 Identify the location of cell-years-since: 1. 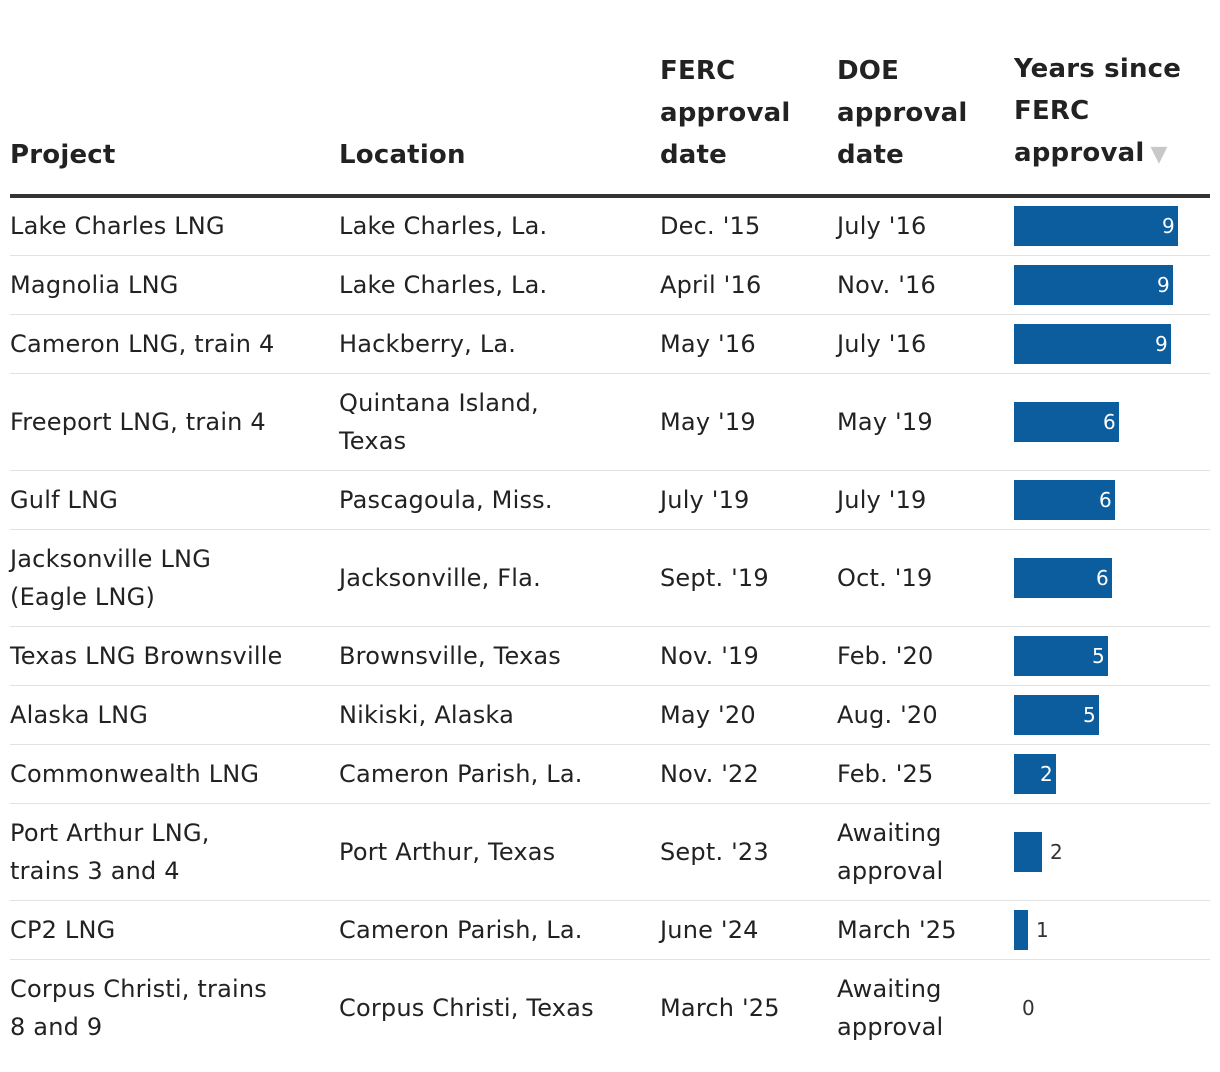
(1112, 930).